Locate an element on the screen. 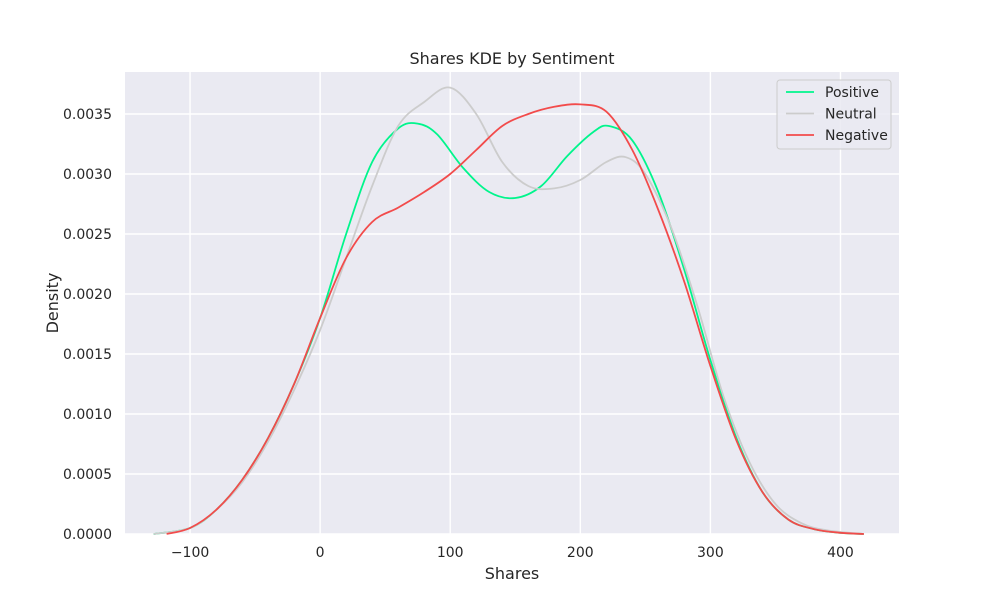 Image resolution: width=1000 pixels, height=600 pixels. y-tick-label: 0.0030 is located at coordinates (87, 175).